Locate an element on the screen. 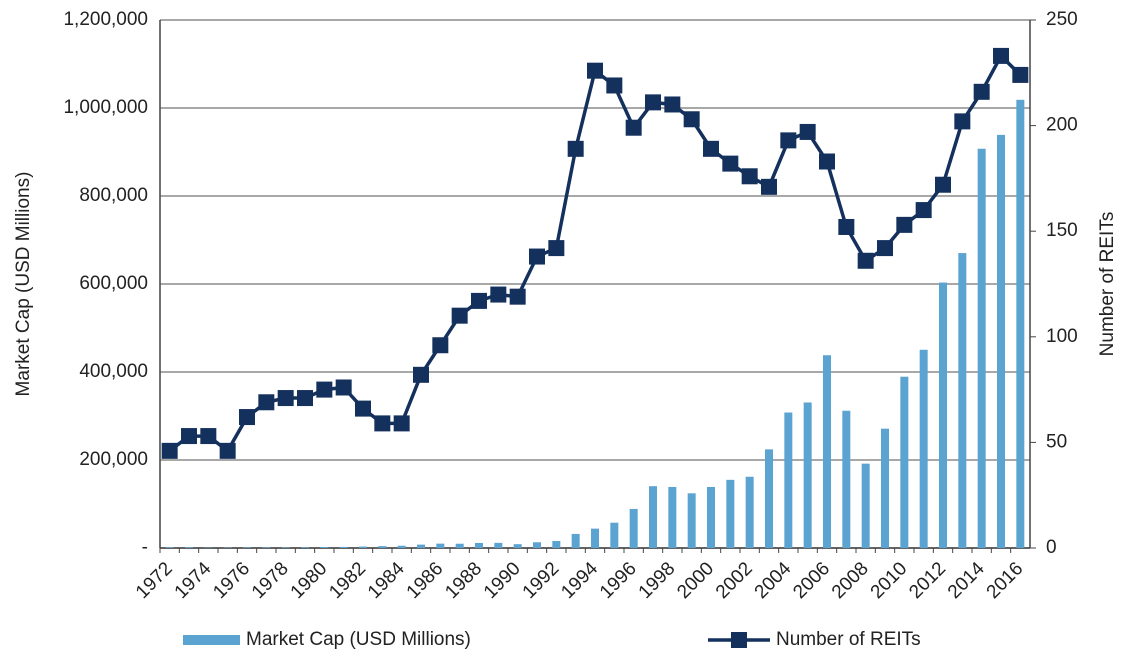 The height and width of the screenshot is (656, 1125). x-tick-label: 1992 is located at coordinates (541, 580).